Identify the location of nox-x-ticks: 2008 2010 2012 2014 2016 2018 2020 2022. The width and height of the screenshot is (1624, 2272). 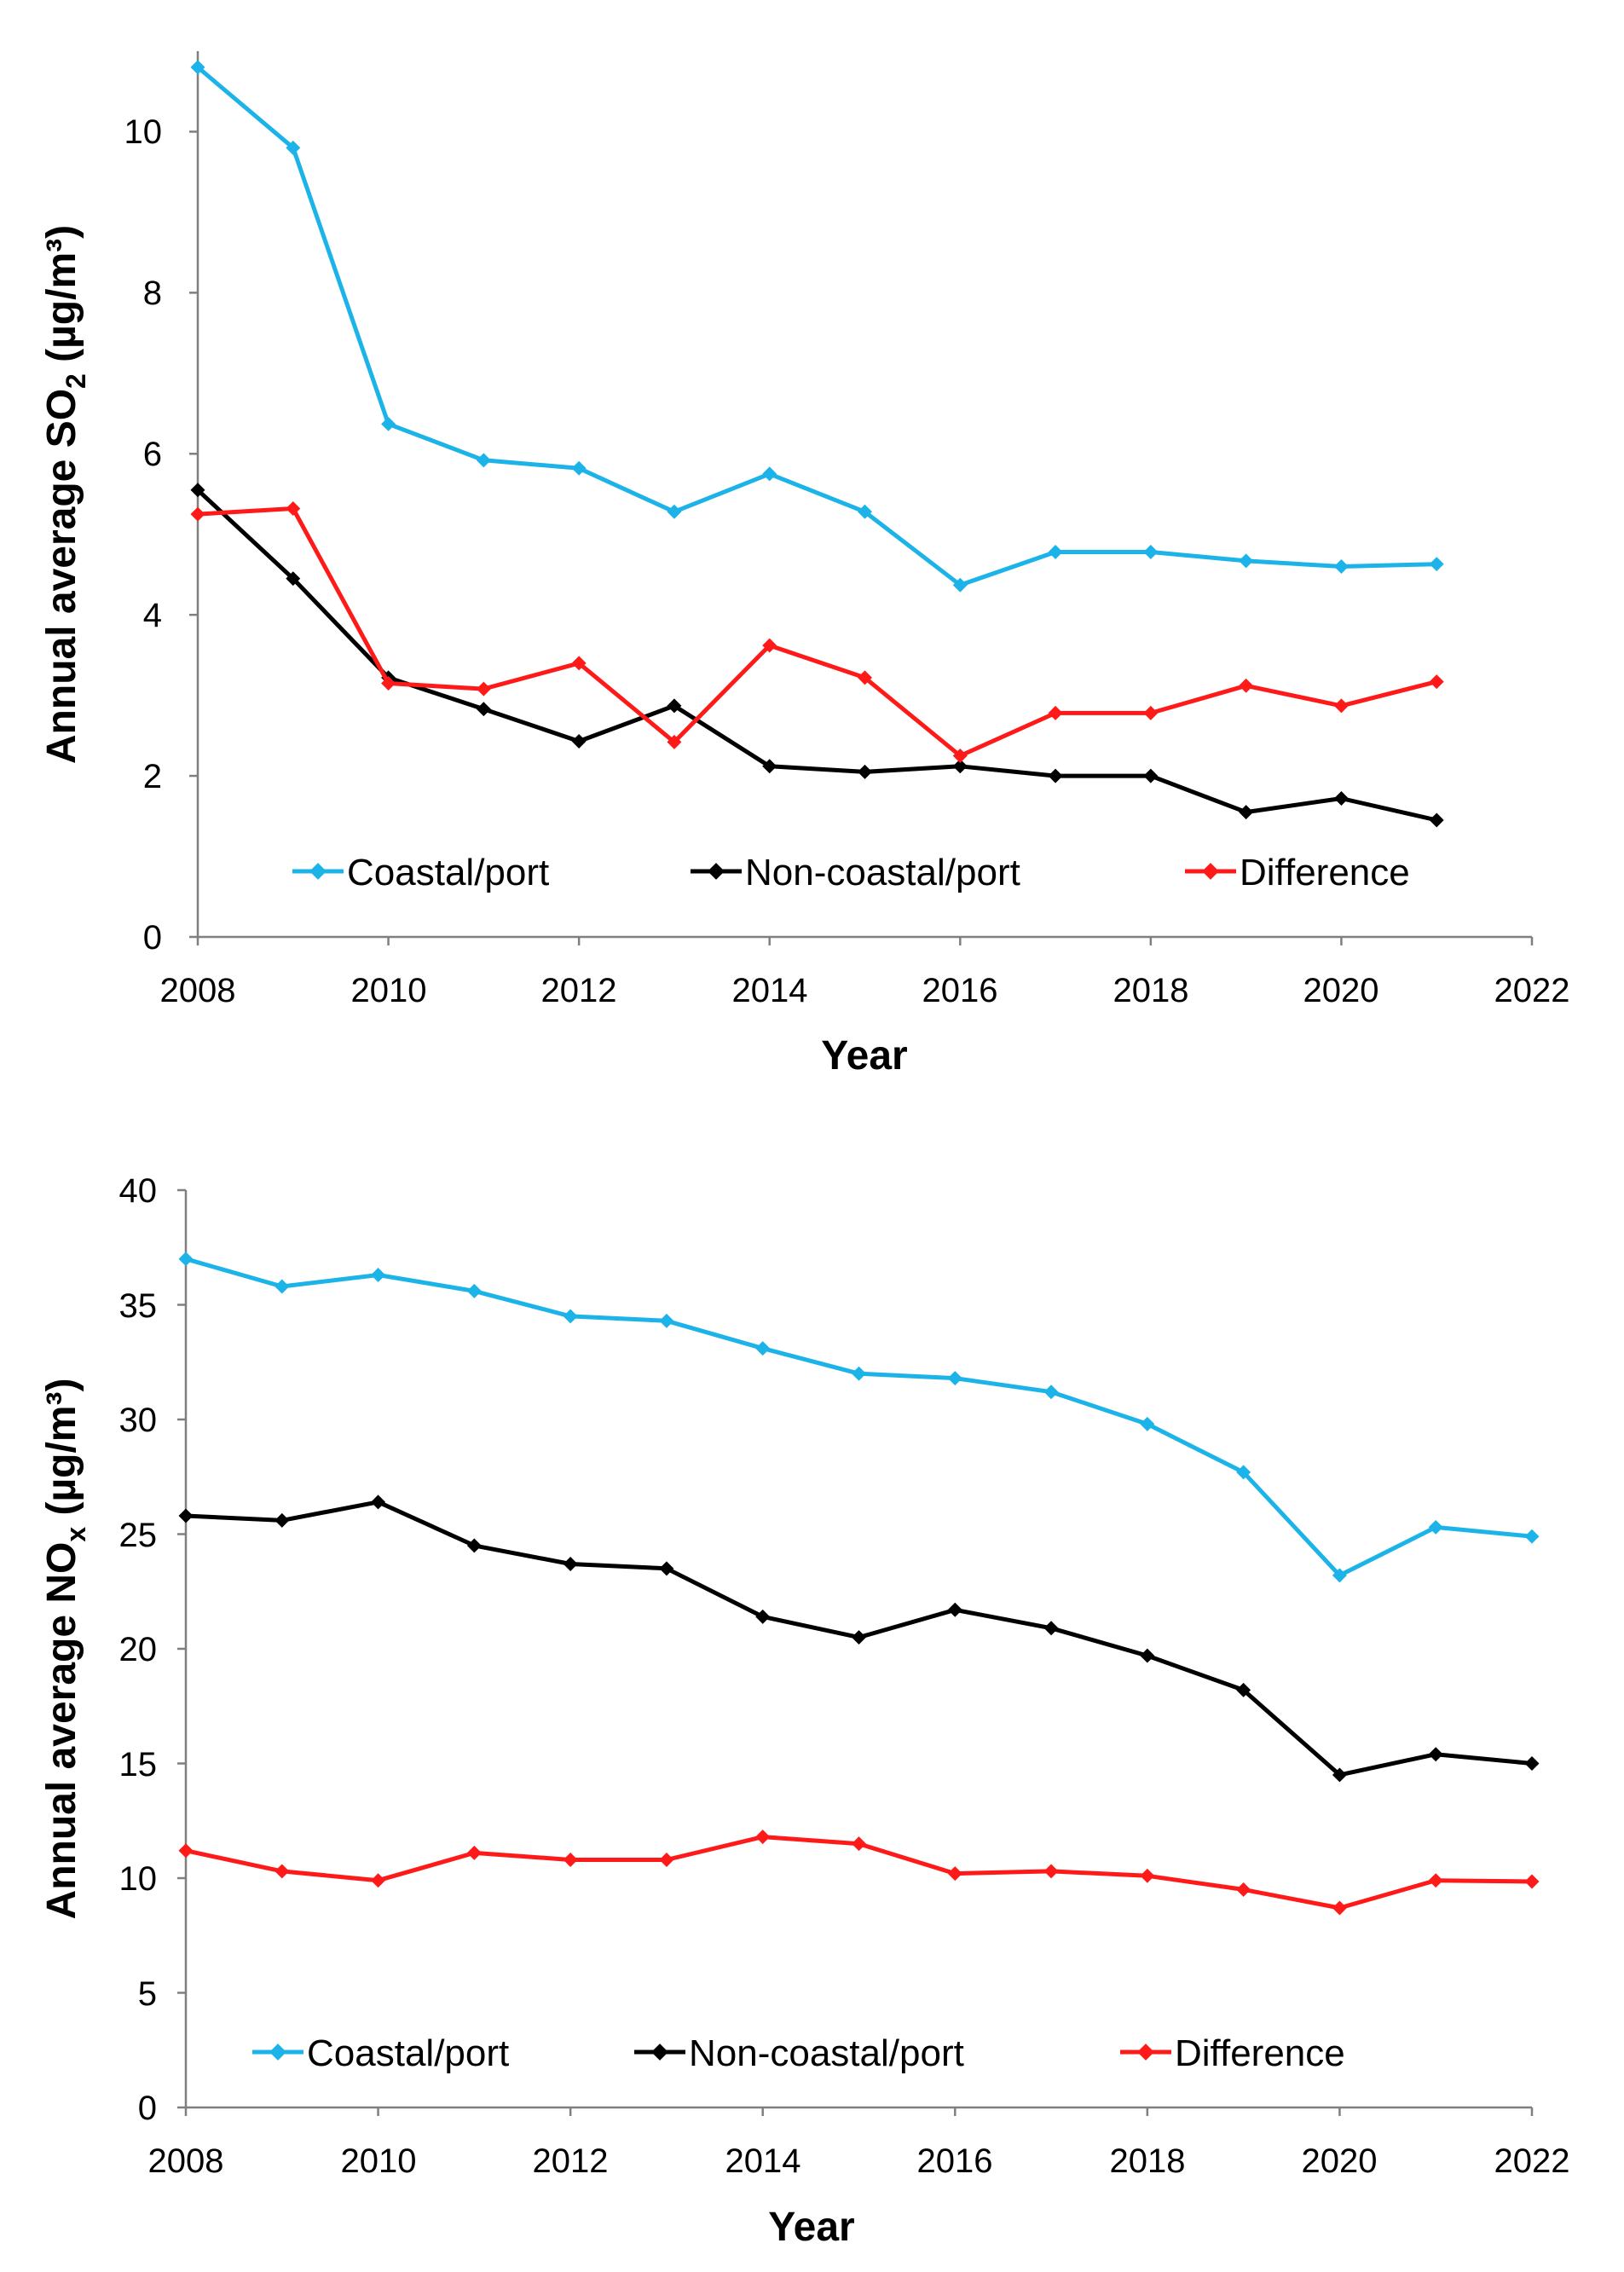
(859, 2161).